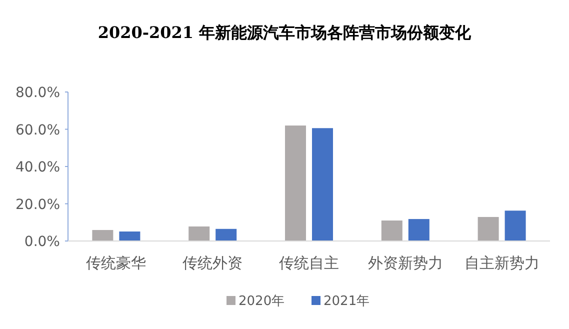 This screenshot has width=569, height=329. I want to click on chart-title: 2020-2021 年新能源汽车市场各阵营市场份额变化, so click(285, 32).